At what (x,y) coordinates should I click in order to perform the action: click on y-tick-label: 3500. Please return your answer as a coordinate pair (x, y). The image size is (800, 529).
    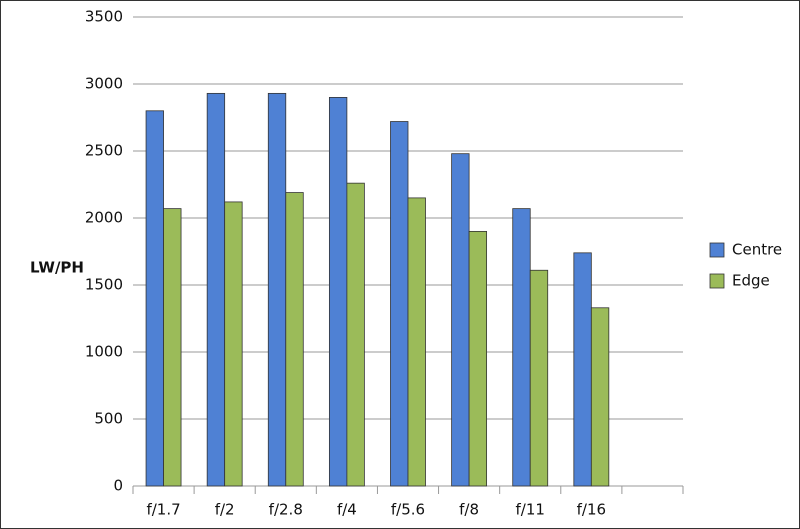
    Looking at the image, I should click on (104, 17).